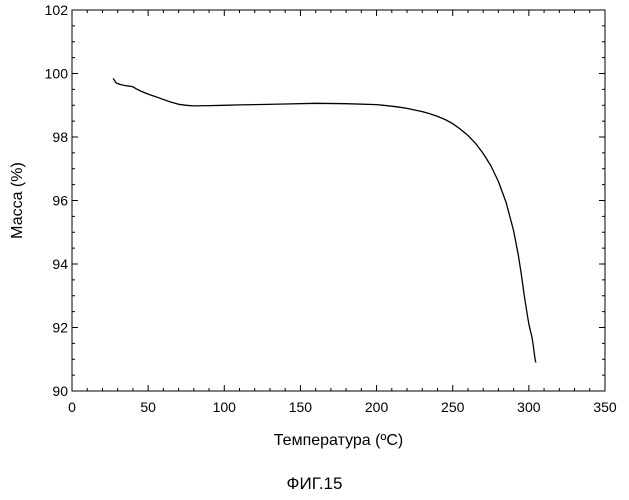  I want to click on figure-caption: ФИГ.15, so click(314, 484).